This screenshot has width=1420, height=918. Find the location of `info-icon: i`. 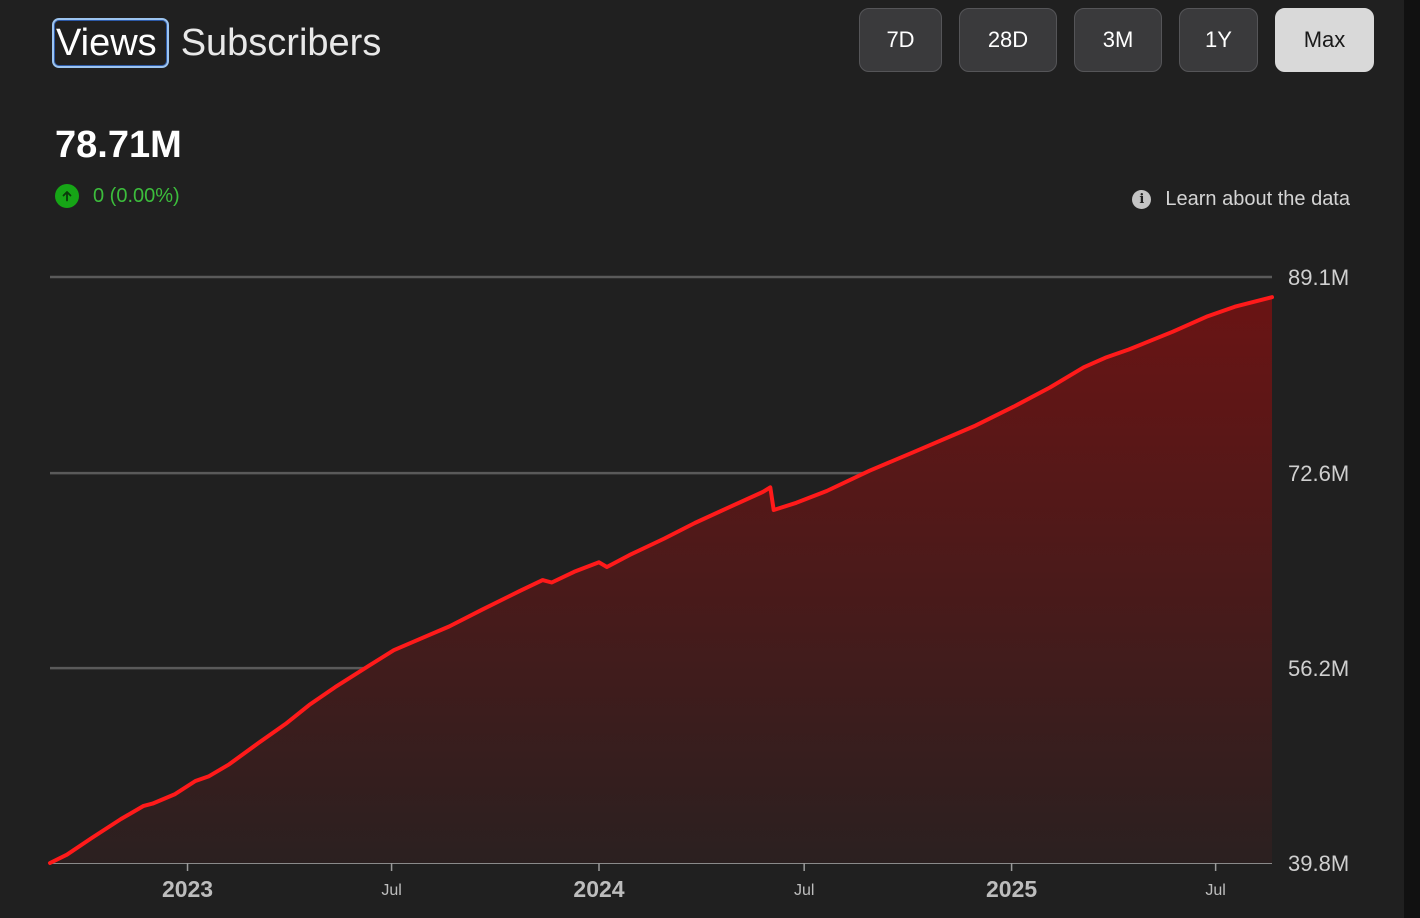

info-icon: i is located at coordinates (1142, 199).